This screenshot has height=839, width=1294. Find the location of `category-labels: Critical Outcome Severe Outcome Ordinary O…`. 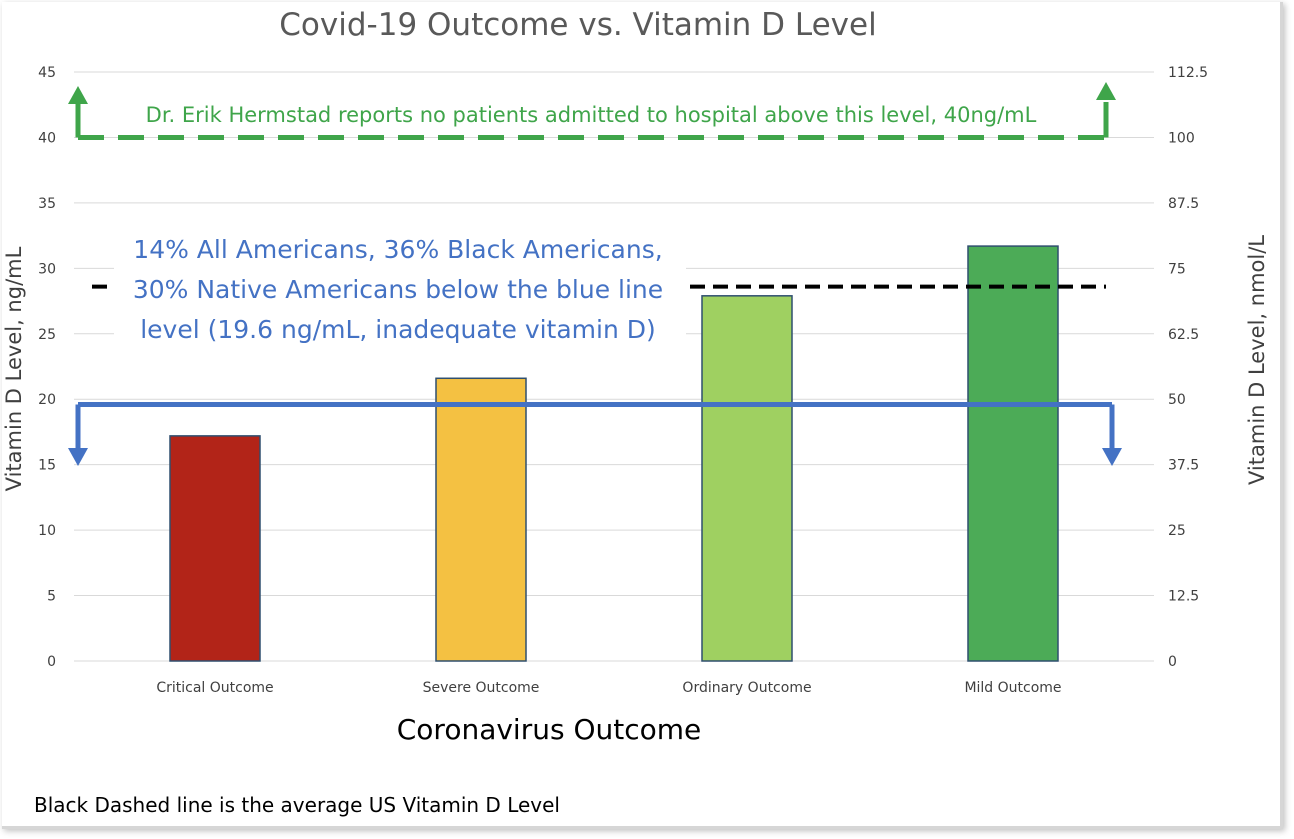

category-labels: Critical Outcome Severe Outcome Ordinary O… is located at coordinates (608, 688).